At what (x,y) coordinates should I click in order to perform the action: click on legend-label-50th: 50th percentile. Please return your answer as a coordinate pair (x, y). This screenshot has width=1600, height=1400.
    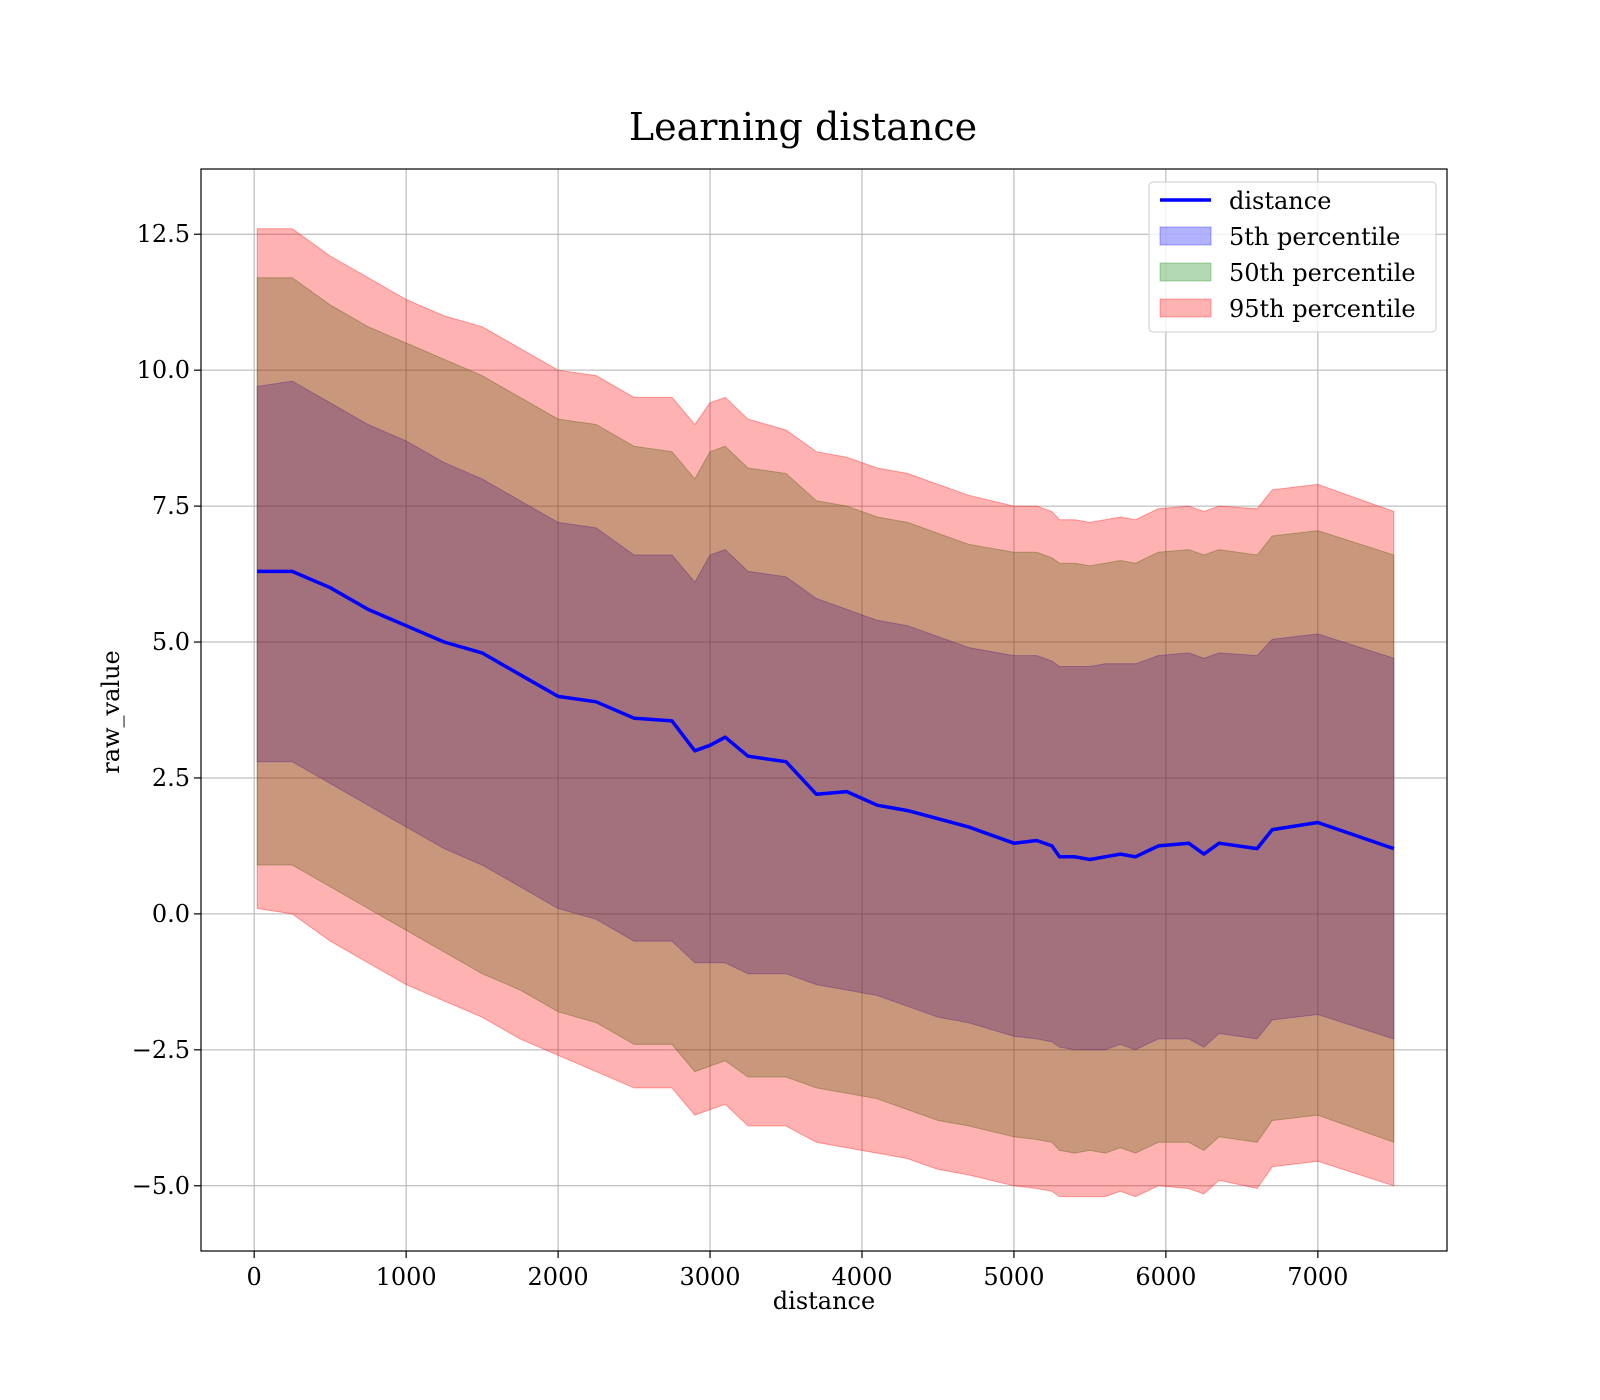
    Looking at the image, I should click on (1322, 273).